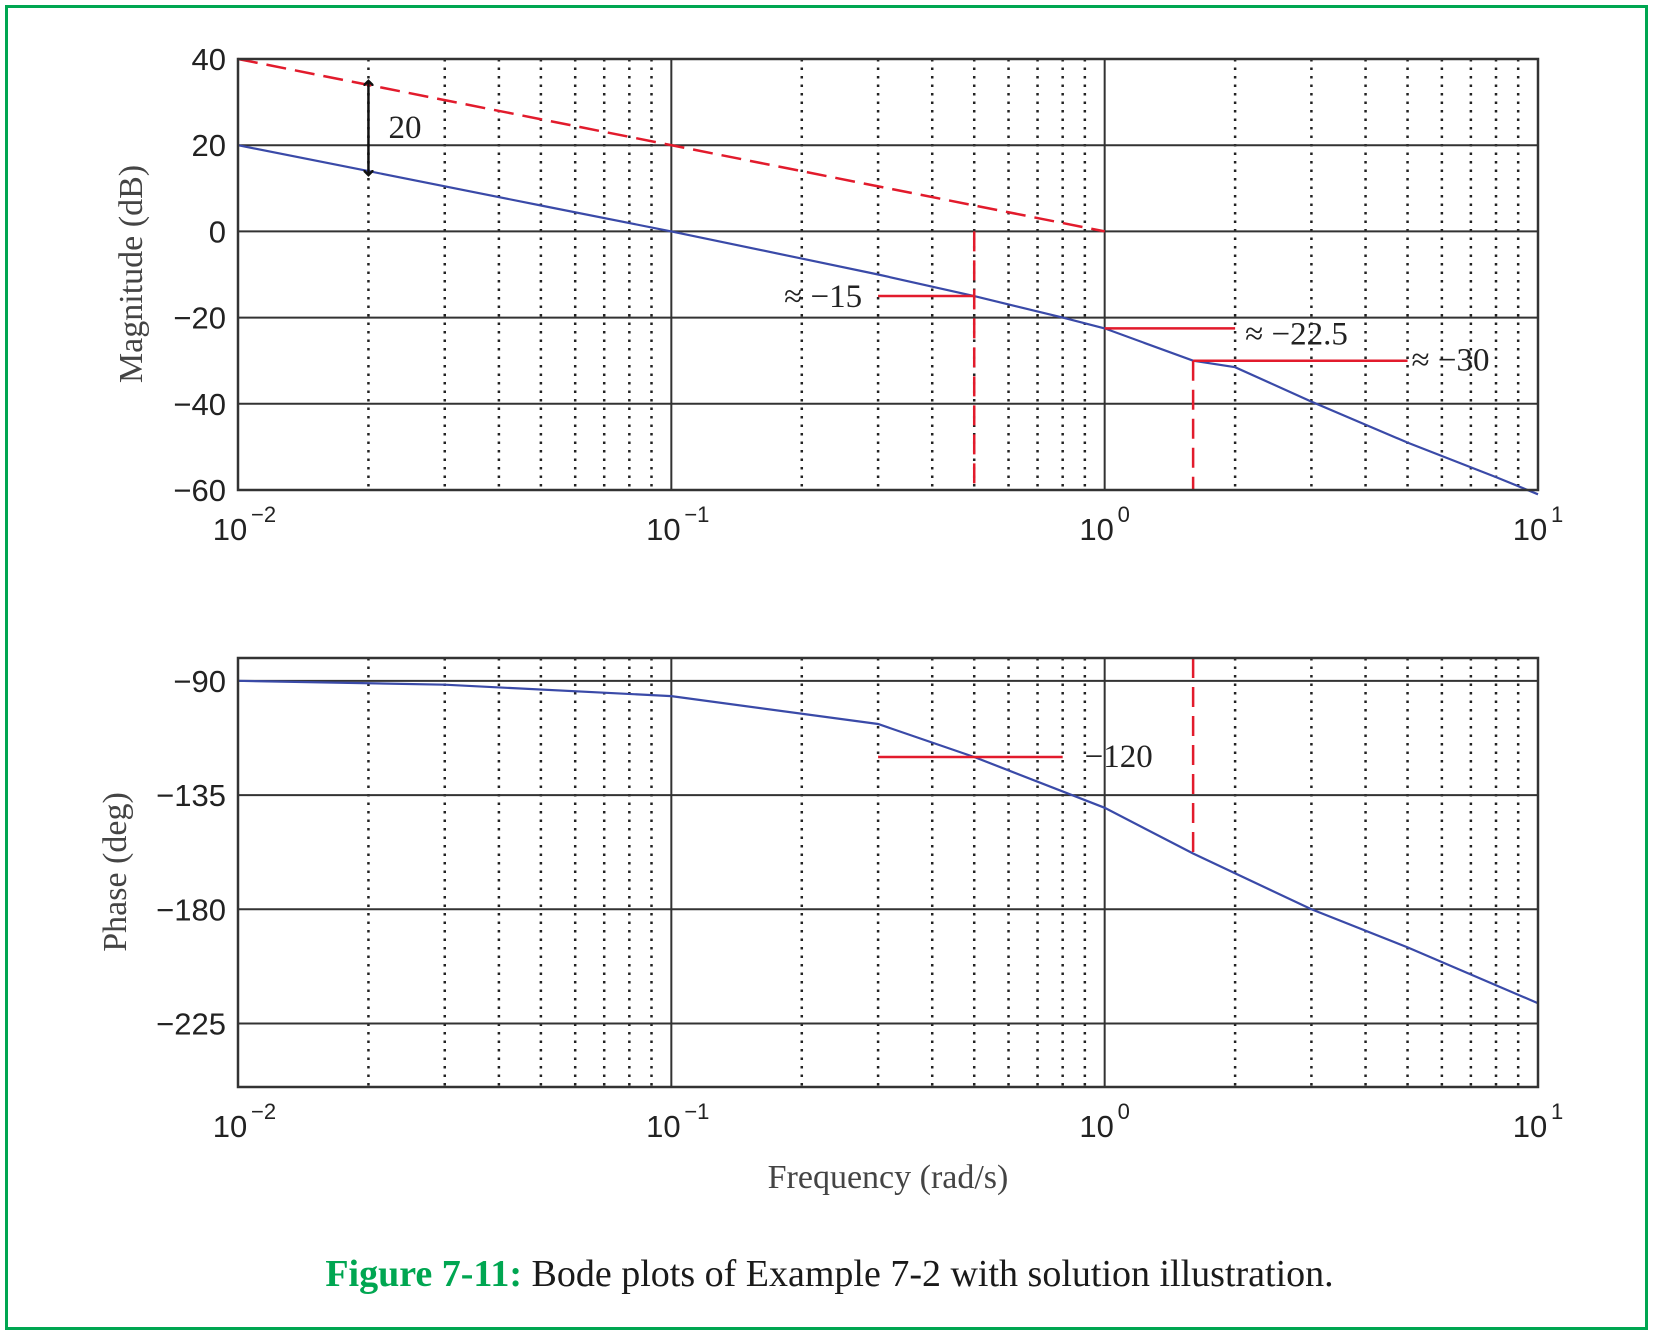 The width and height of the screenshot is (1659, 1341). What do you see at coordinates (671, 145) in the screenshot?
I see `asymptote-line` at bounding box center [671, 145].